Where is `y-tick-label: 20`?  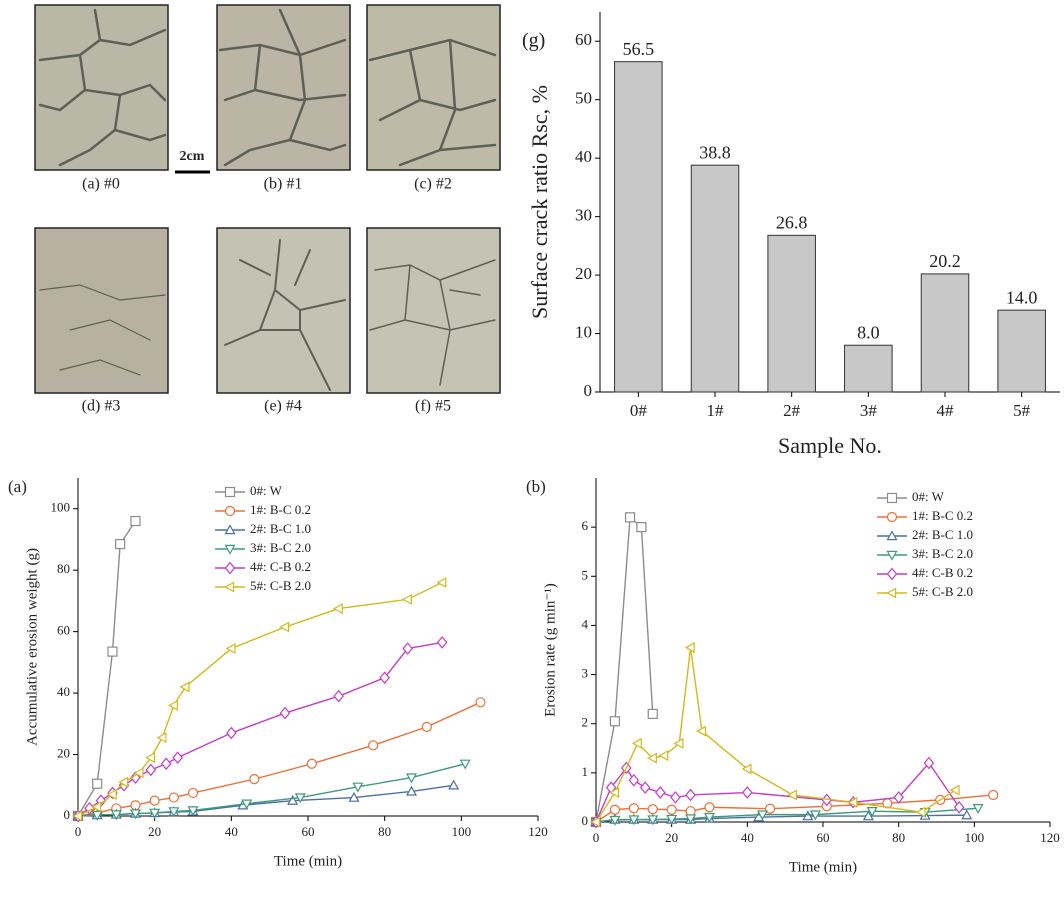 y-tick-label: 20 is located at coordinates (583, 273).